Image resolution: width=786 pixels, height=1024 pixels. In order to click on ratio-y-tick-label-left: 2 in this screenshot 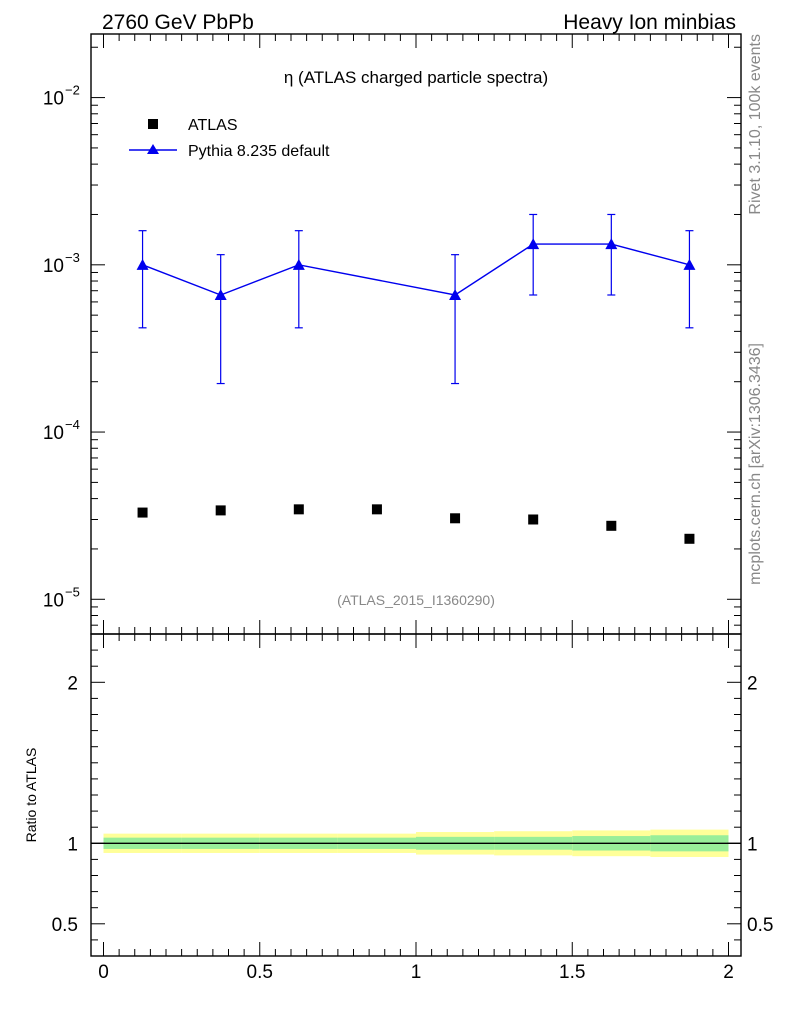, I will do `click(72, 683)`.